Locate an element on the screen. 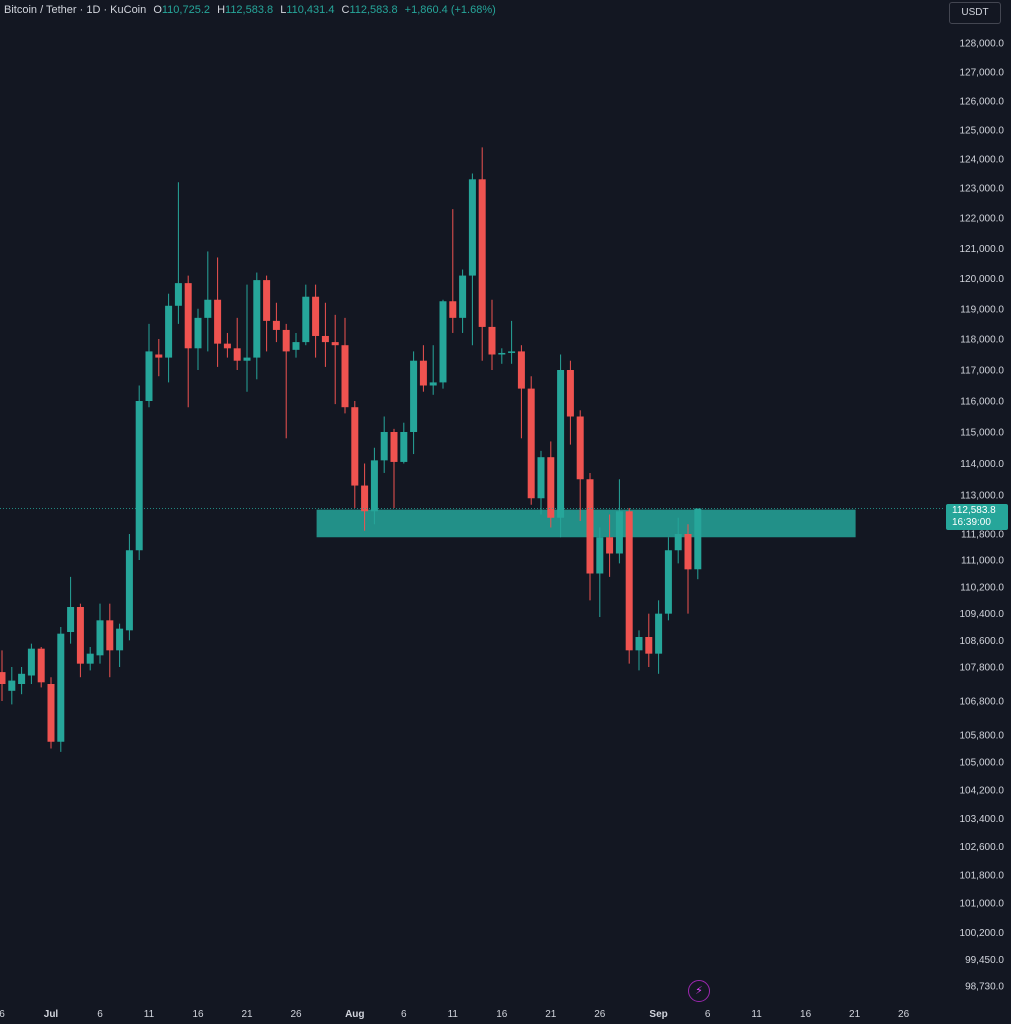 This screenshot has height=1024, width=1011. symbol-title: Bitcoin / Tether · 1D · KuCoin is located at coordinates (75, 10).